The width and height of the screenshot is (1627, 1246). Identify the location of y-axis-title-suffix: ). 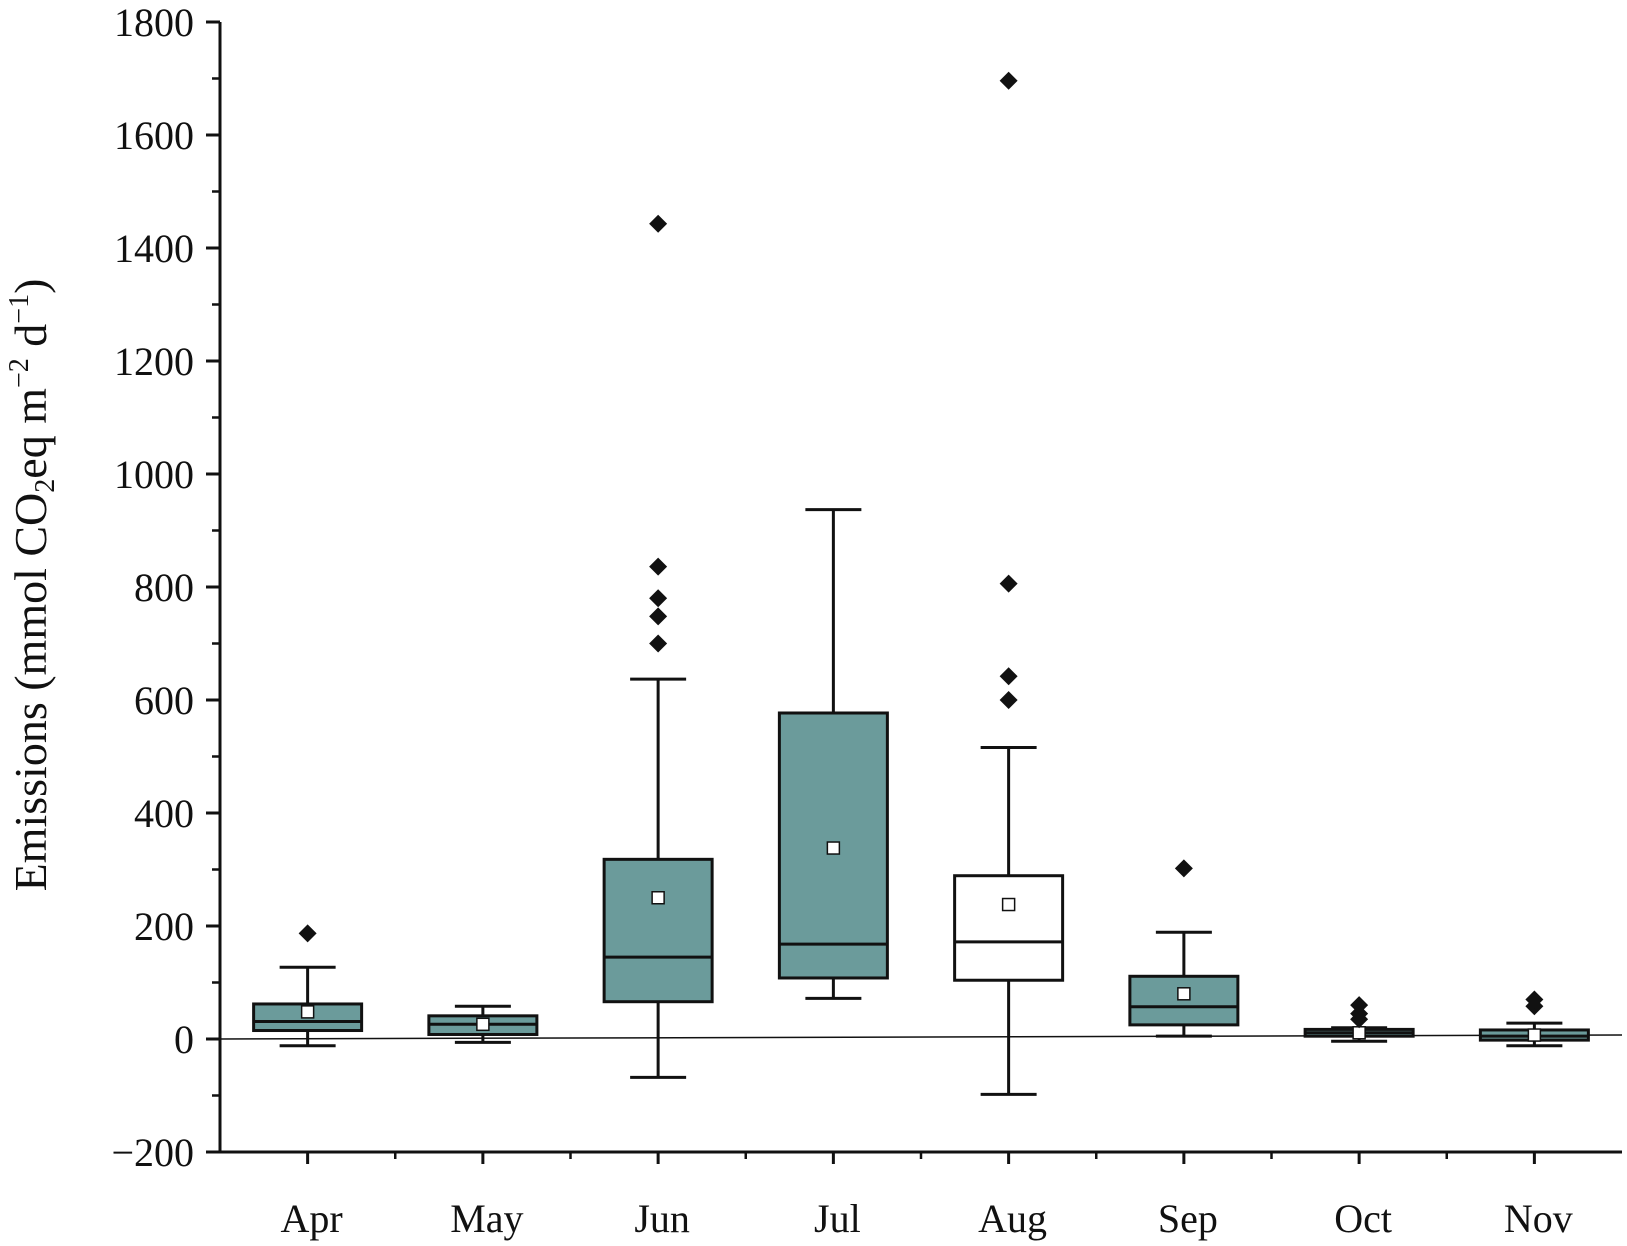
(30, 286).